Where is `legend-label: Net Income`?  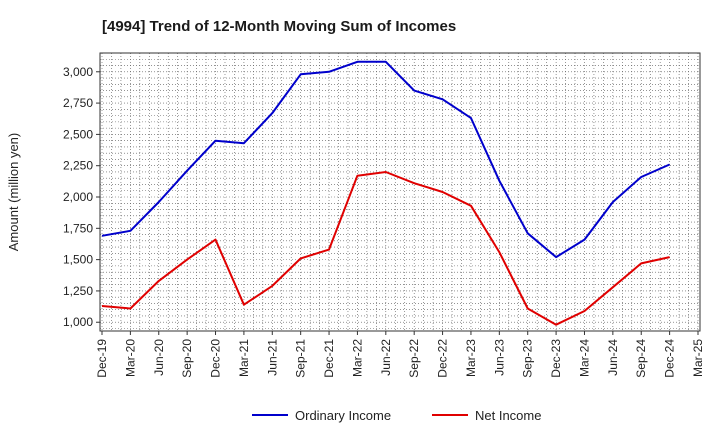 legend-label: Net Income is located at coordinates (508, 415).